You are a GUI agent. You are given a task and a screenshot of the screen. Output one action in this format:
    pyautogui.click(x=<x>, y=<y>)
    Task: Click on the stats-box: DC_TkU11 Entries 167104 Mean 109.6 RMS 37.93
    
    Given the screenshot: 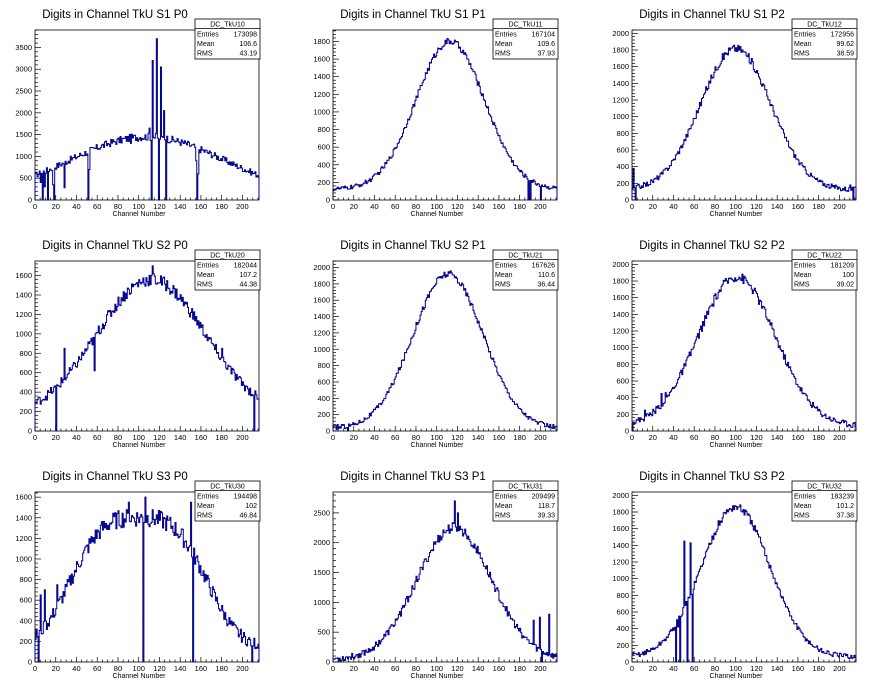 What is the action you would take?
    pyautogui.click(x=525, y=39)
    